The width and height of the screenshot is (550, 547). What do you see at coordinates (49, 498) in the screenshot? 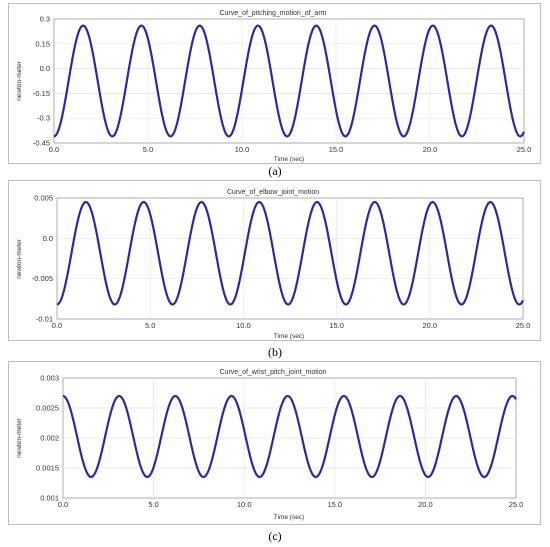
I see `y-tick-label: 0.001` at bounding box center [49, 498].